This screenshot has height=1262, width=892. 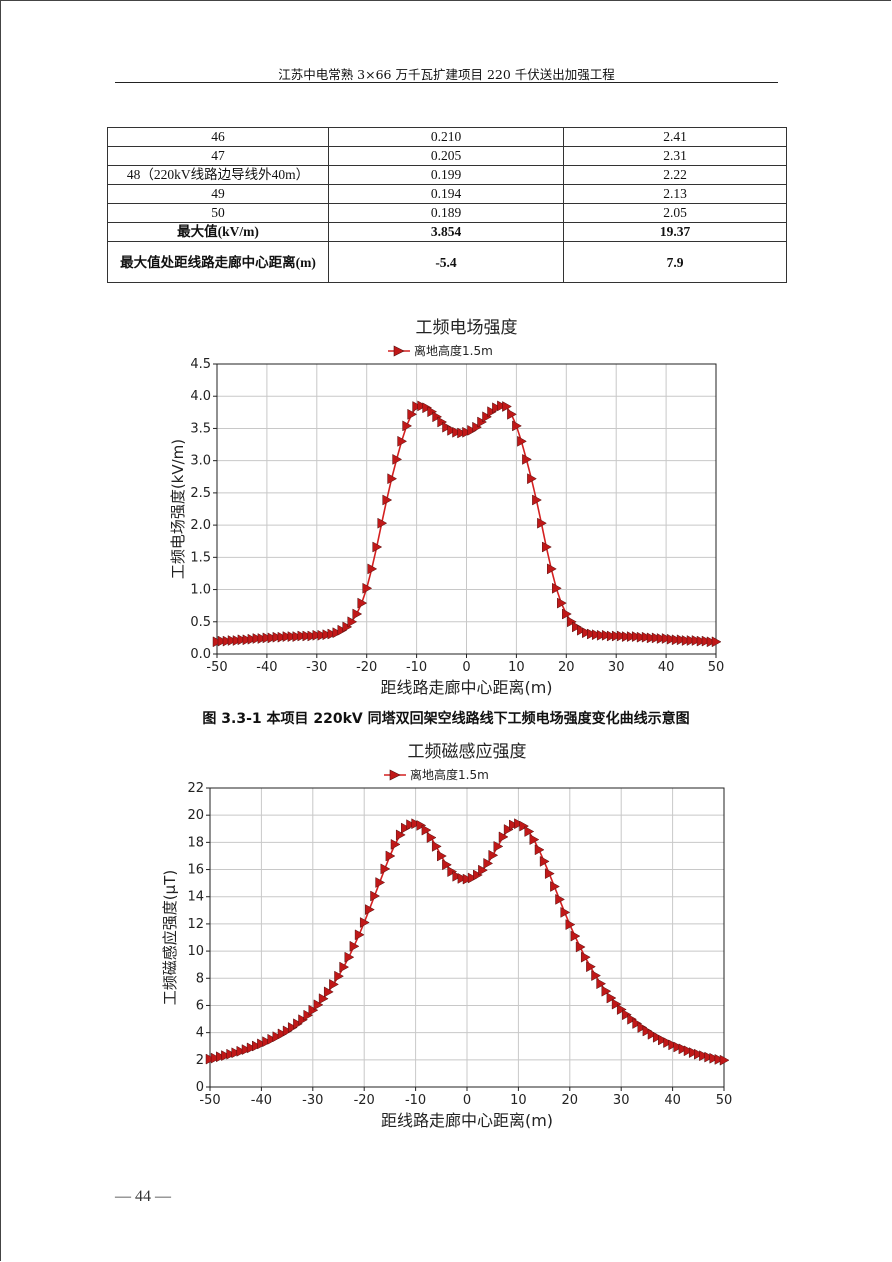 I want to click on y-tick-label: 4.0, so click(x=200, y=396).